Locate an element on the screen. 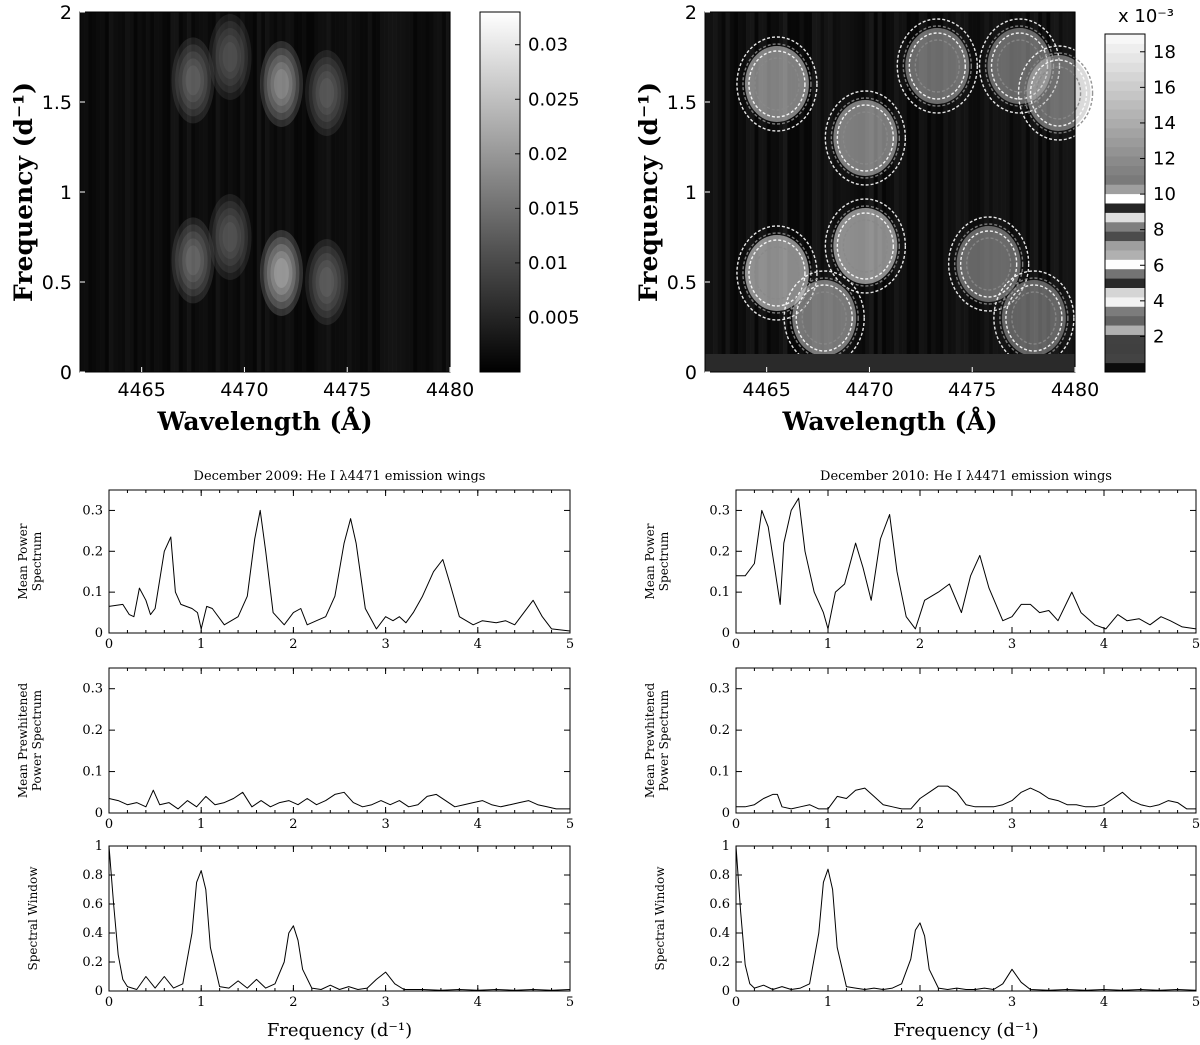 The height and width of the screenshot is (1045, 1200). y-axis-label-line: Spectral Window is located at coordinates (660, 918).